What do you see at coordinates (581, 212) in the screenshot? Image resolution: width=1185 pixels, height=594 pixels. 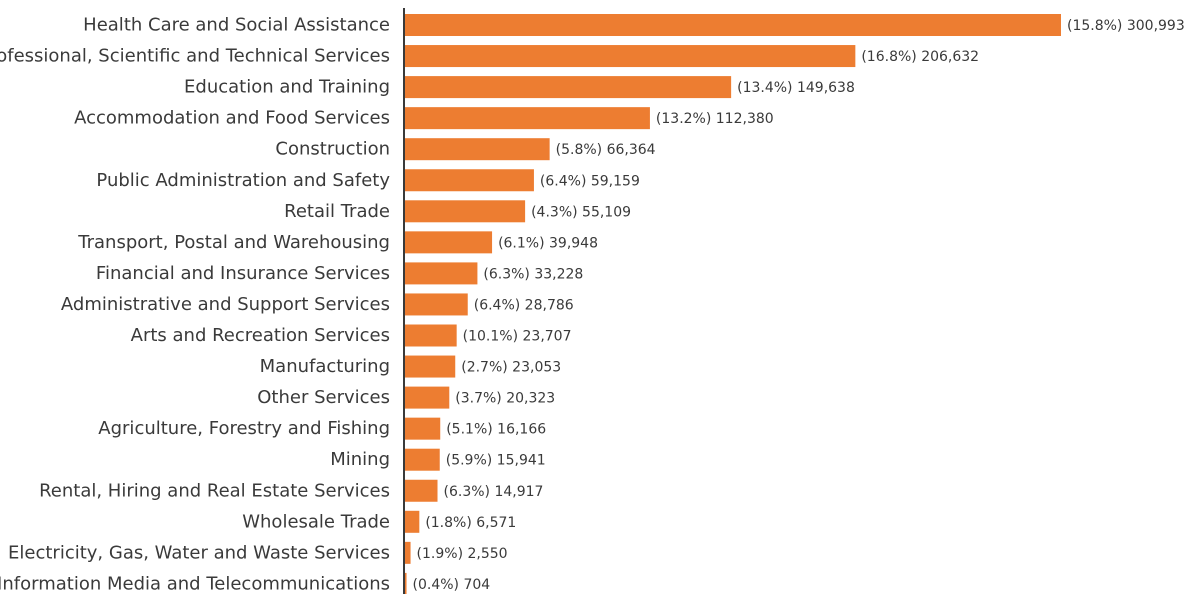 I see `value-label: (4.3%) 55,109` at bounding box center [581, 212].